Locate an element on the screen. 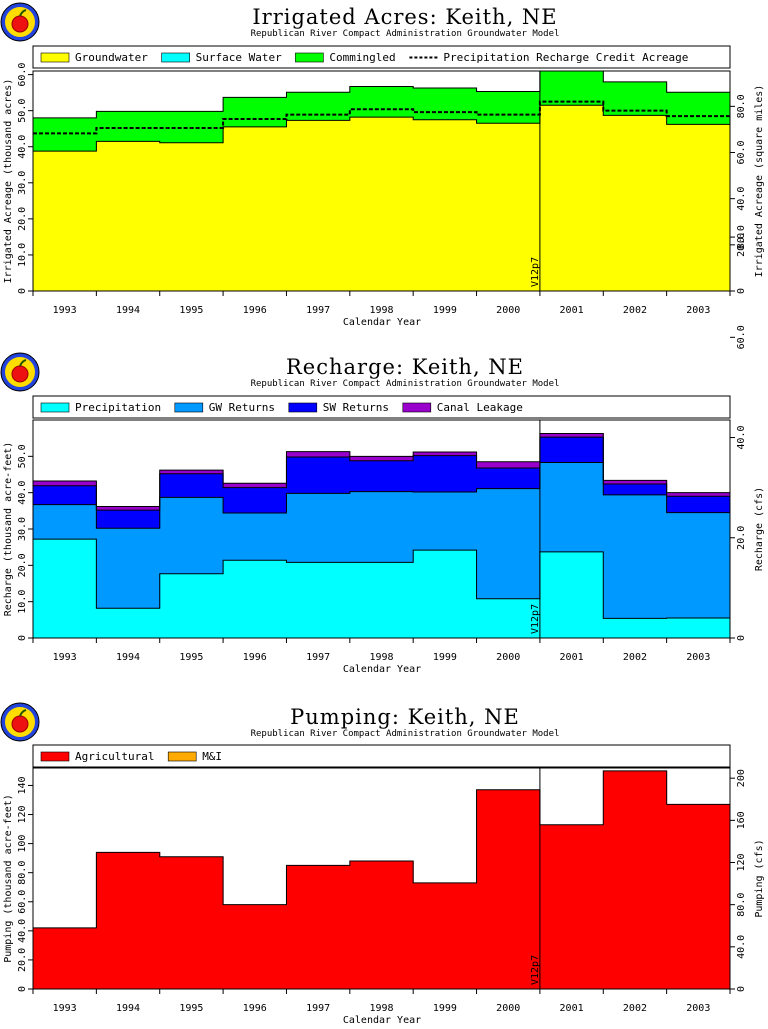 This screenshot has width=768, height=1029. chart-title: Irrigated Acres: Keith, NE is located at coordinates (404, 17).